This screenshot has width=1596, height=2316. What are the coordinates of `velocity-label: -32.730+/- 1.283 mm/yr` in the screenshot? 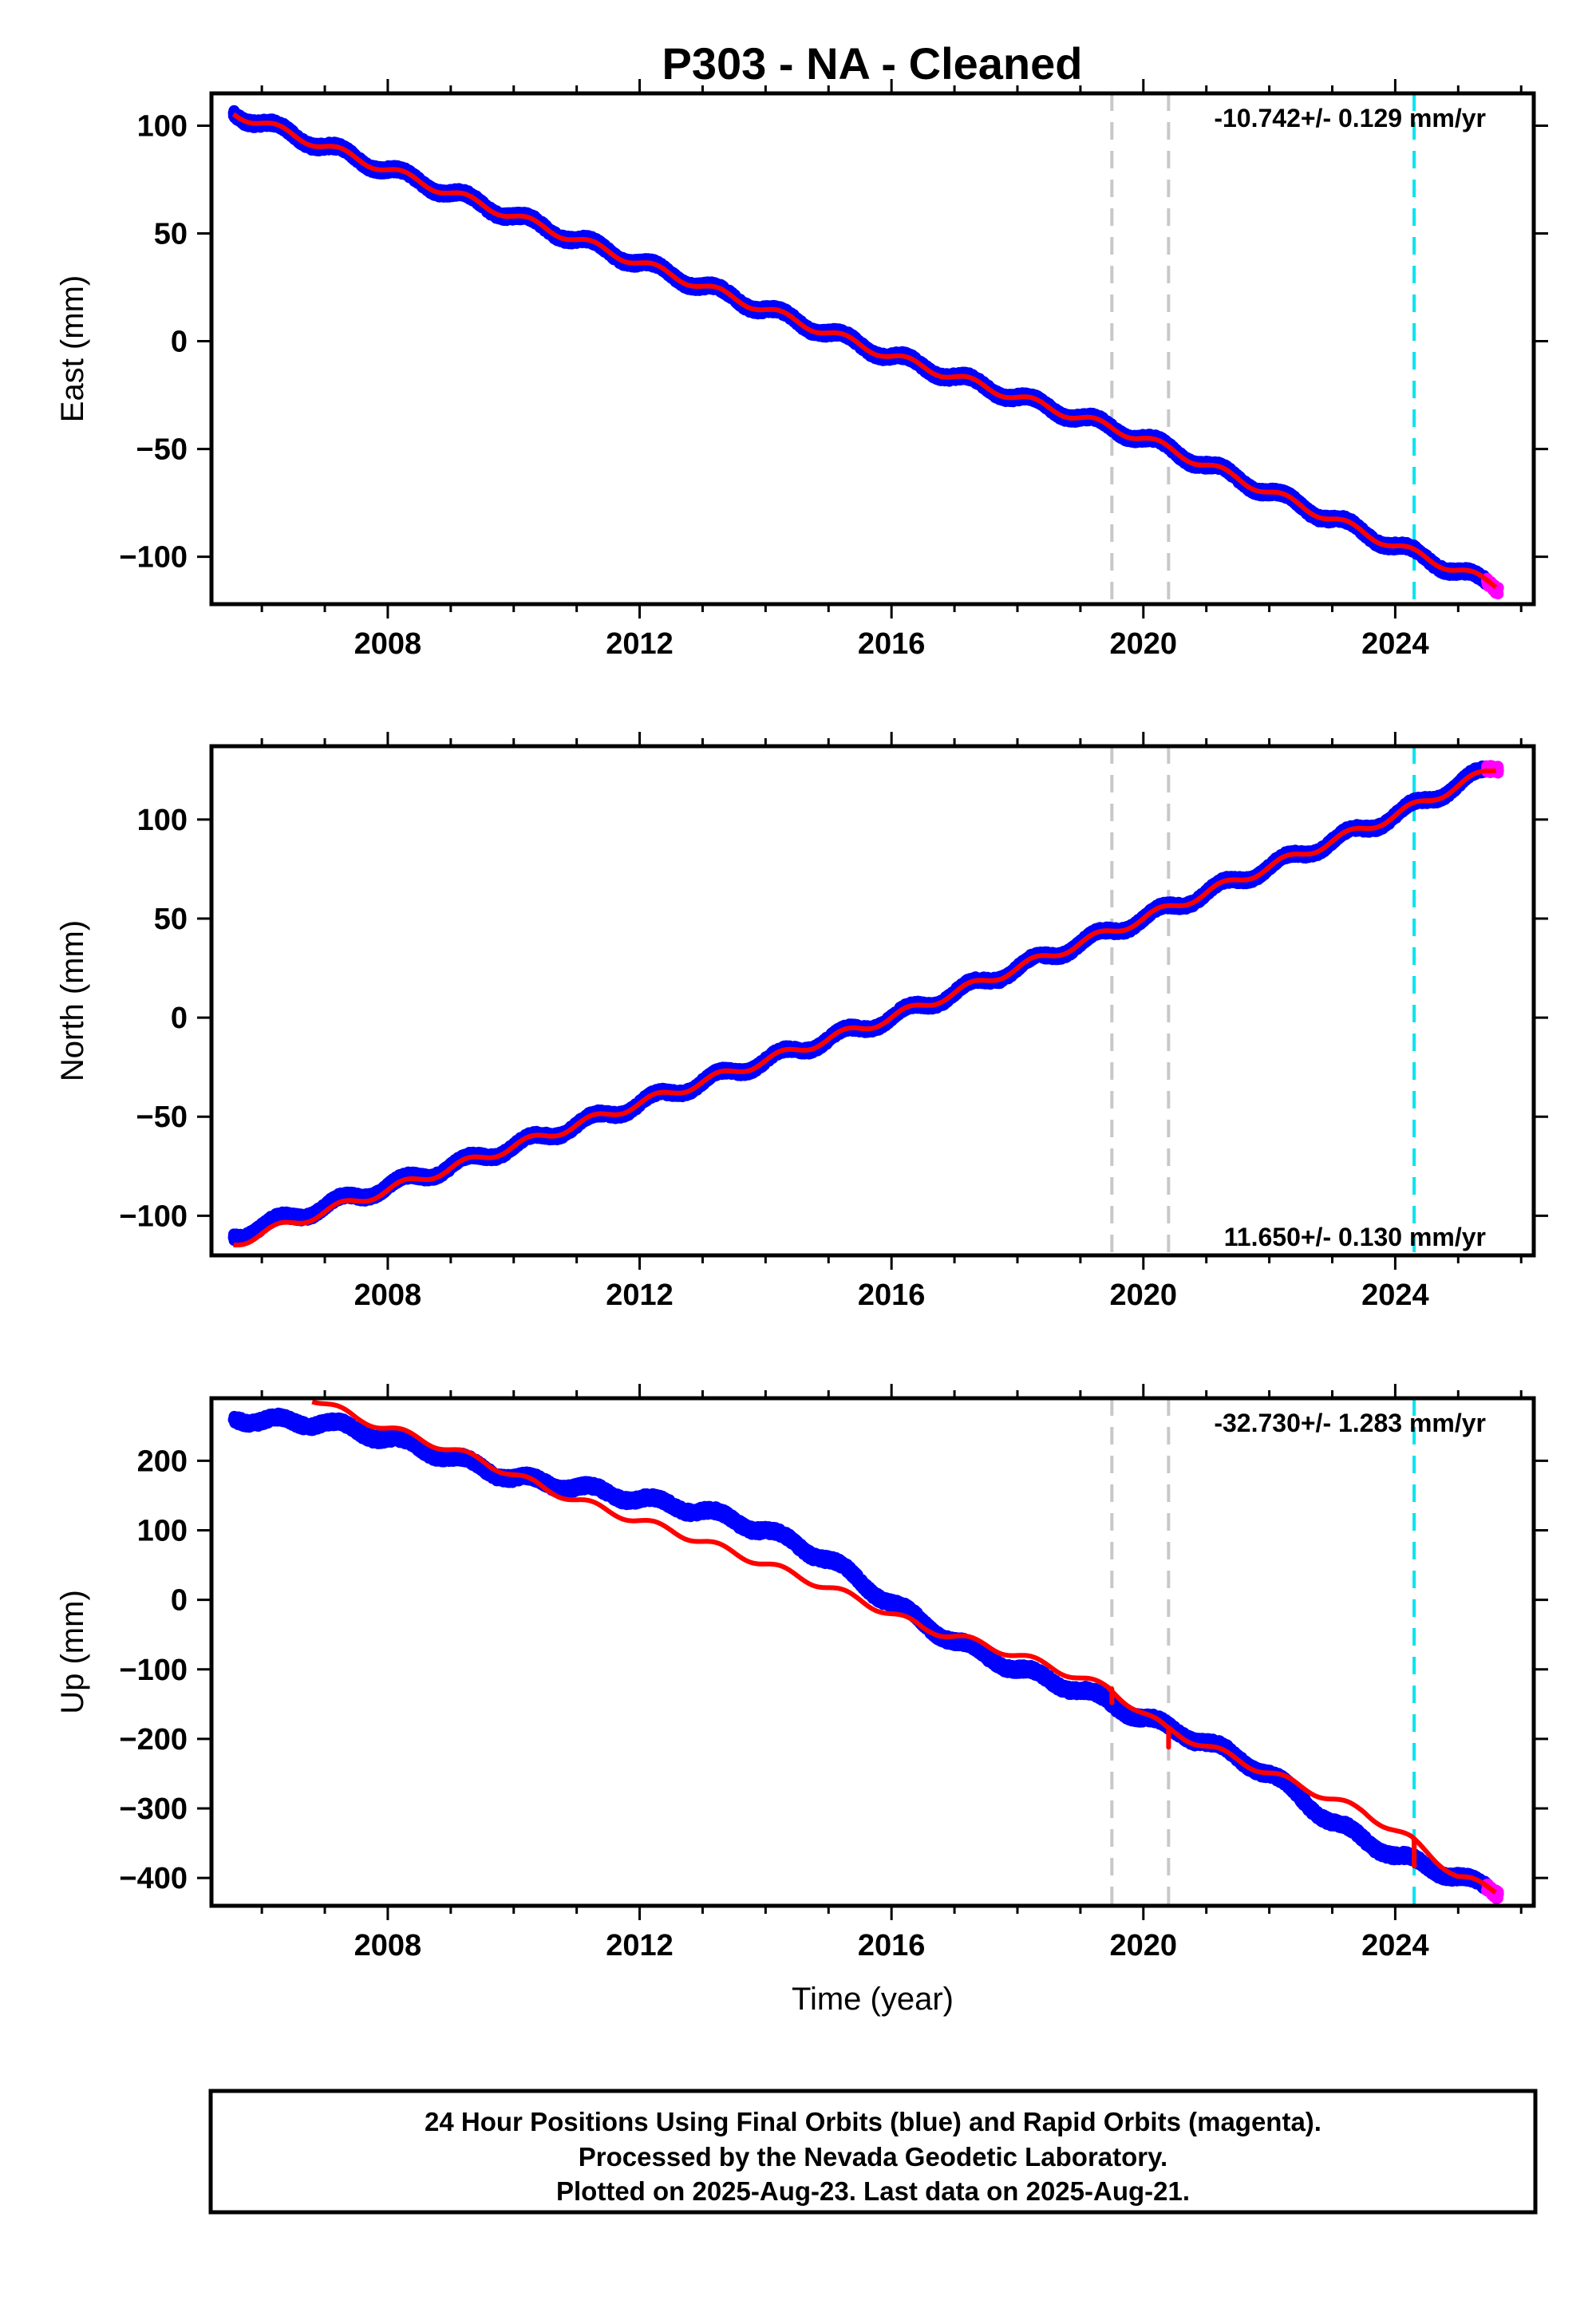 It's located at (1350, 1423).